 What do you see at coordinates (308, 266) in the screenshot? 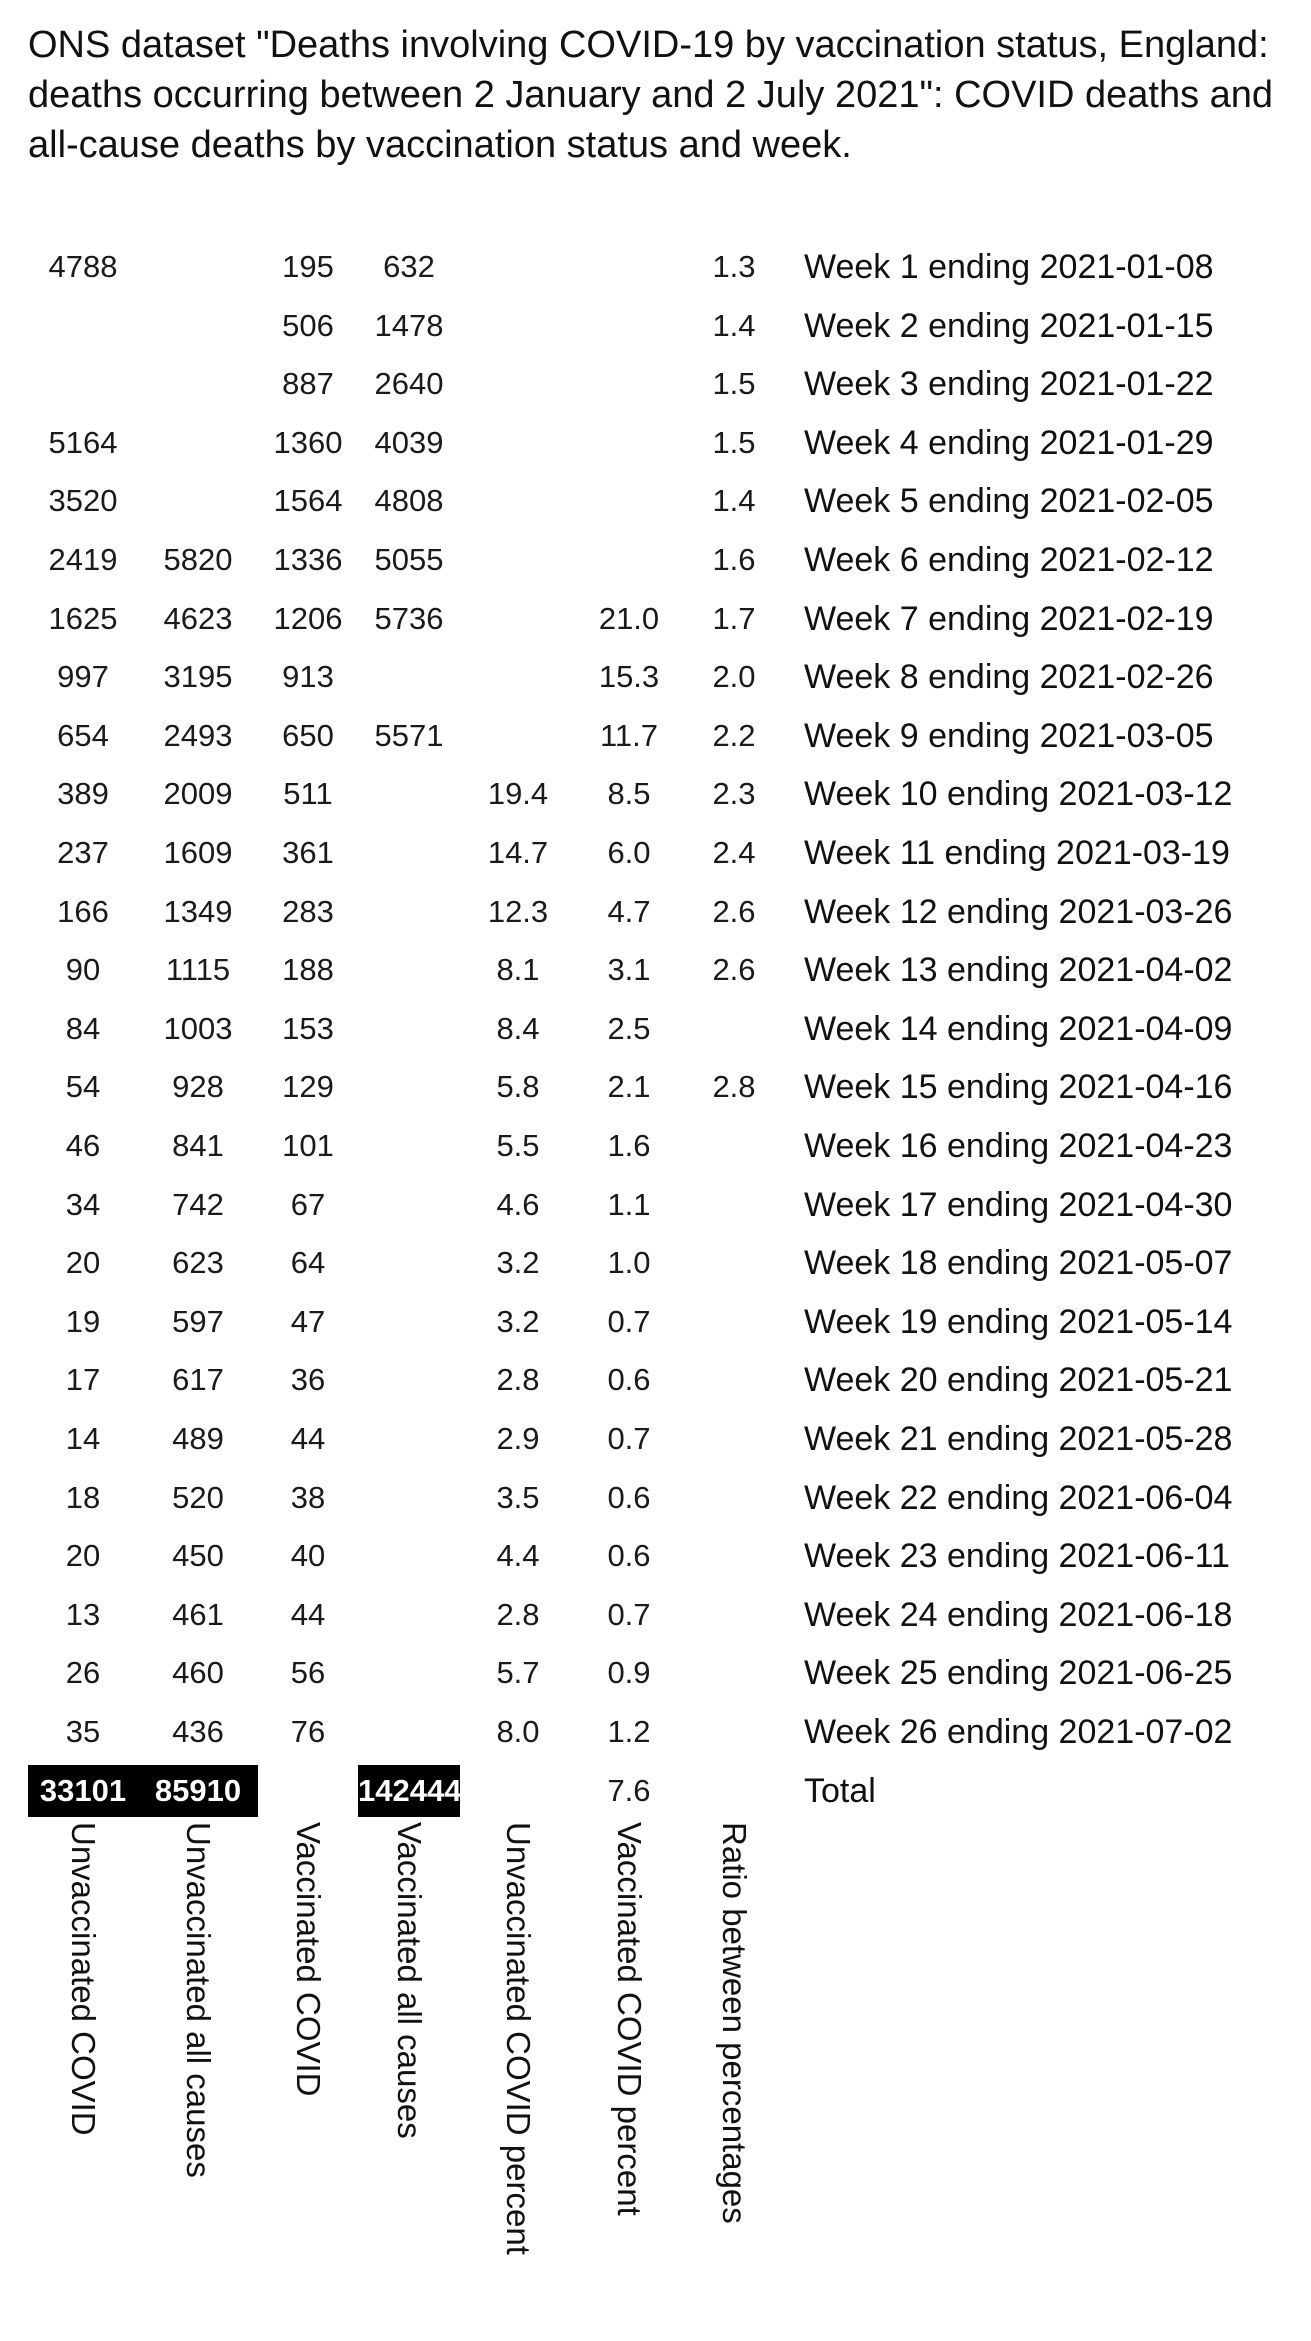
I see `cell-vax-covid: 195` at bounding box center [308, 266].